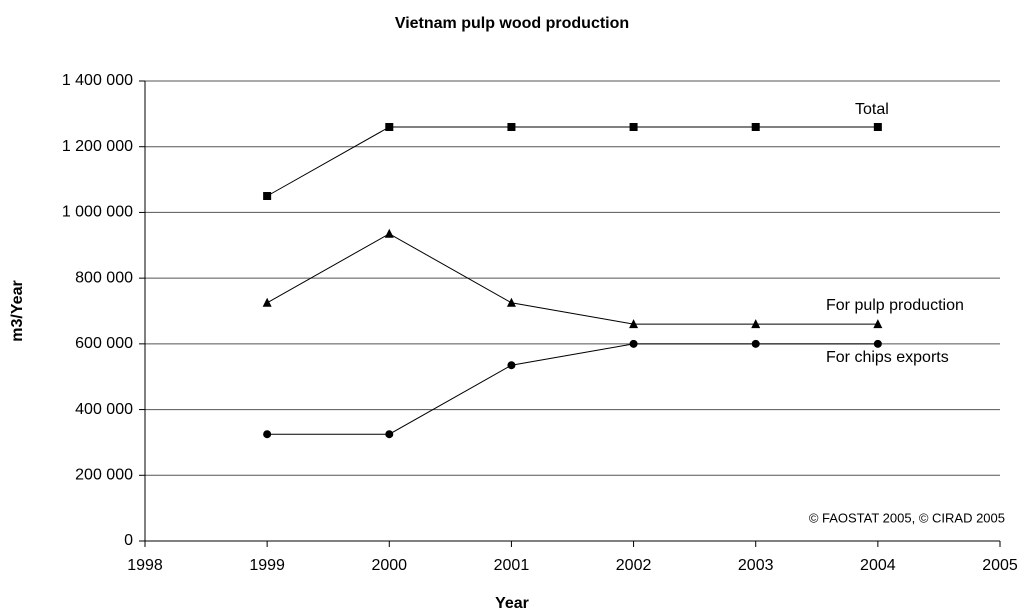 This screenshot has width=1028, height=614. Describe the element at coordinates (389, 565) in the screenshot. I see `x-tick-label: 2000` at that location.